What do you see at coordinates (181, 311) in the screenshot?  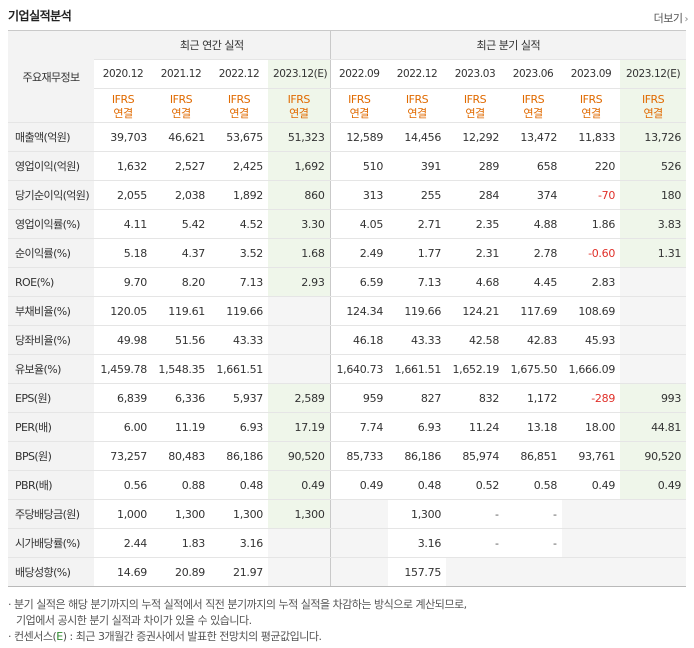 I see `value-cell: 119.61` at bounding box center [181, 311].